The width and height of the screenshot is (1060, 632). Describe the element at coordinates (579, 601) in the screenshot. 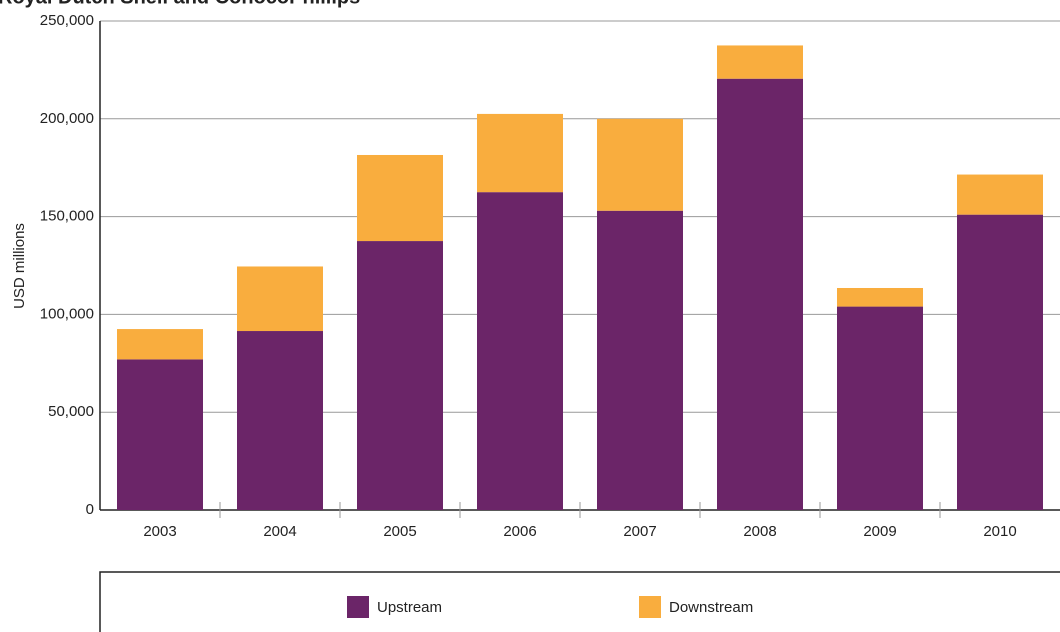

I see `legend-box` at that location.